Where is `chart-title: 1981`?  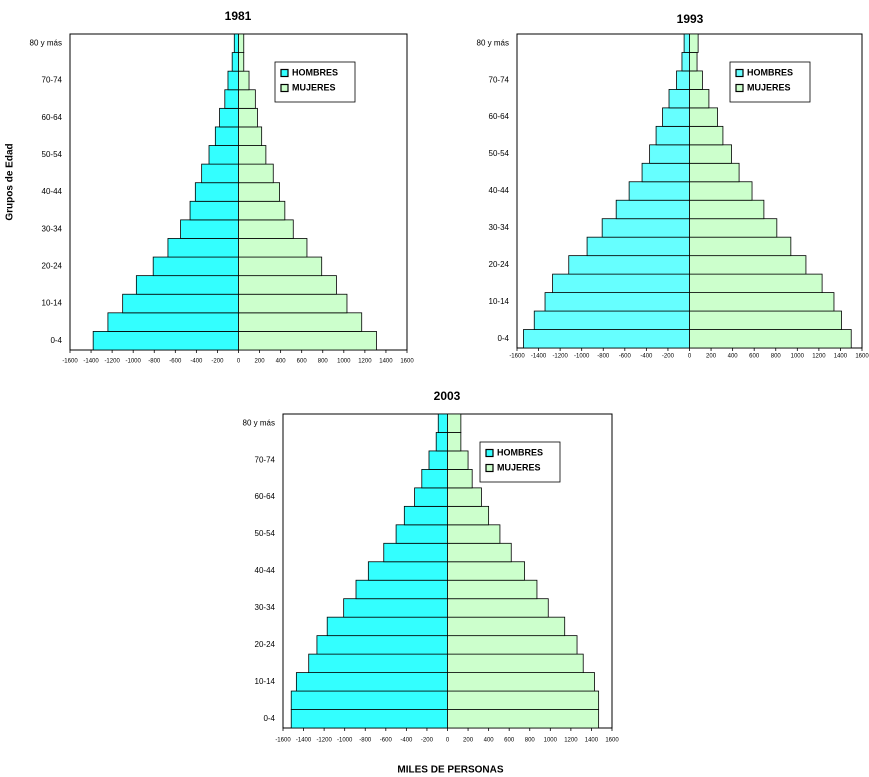 chart-title: 1981 is located at coordinates (238, 16).